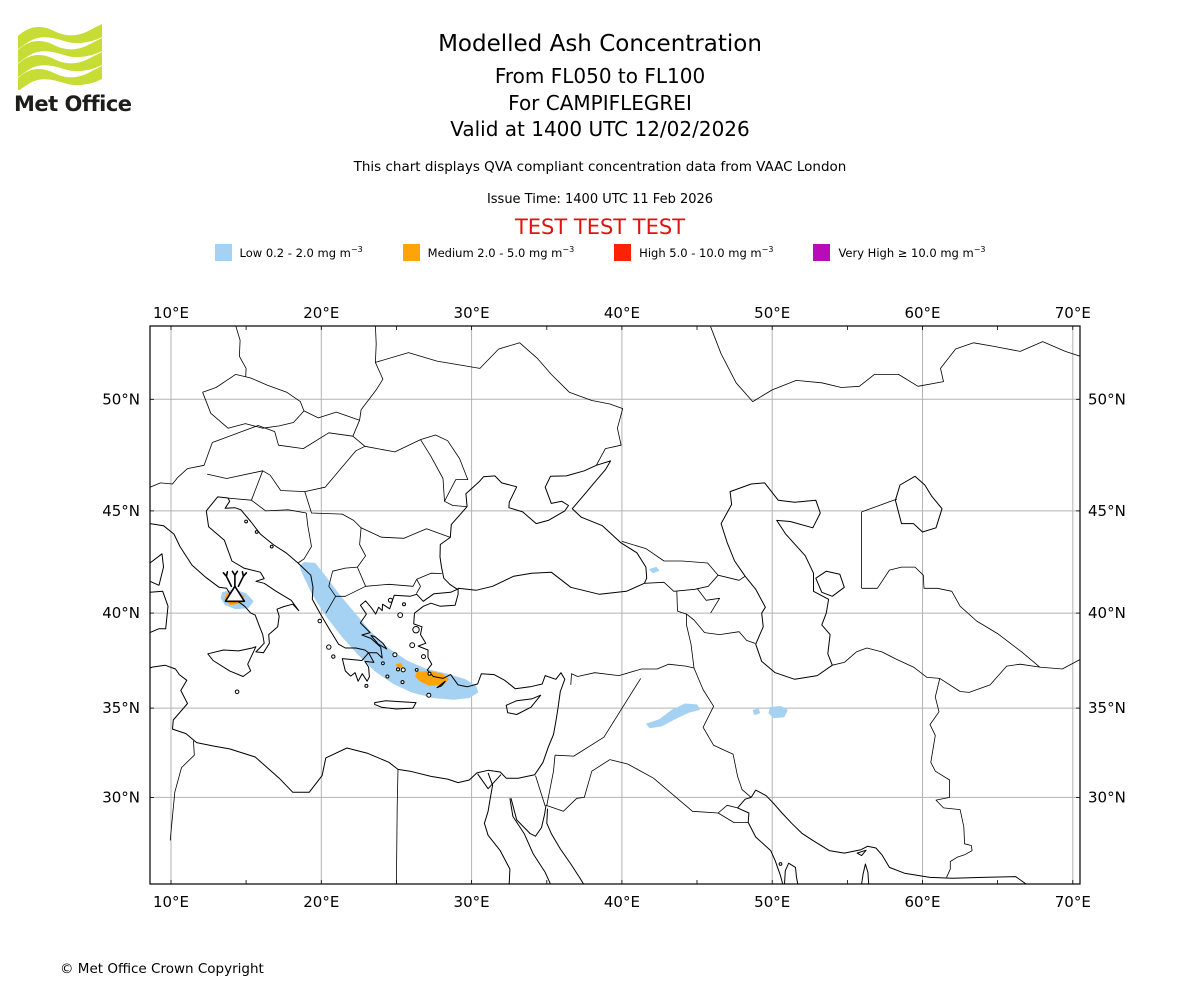  I want to click on subtitle-flight-levels: From FL050 to FL100, so click(600, 76).